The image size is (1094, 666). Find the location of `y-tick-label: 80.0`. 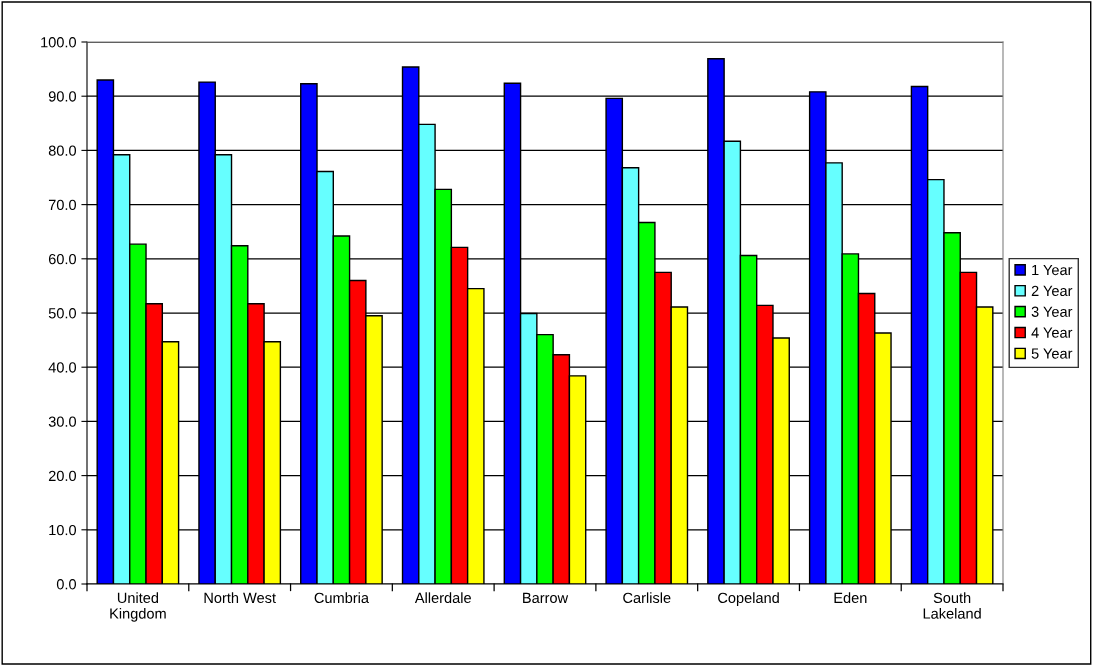

y-tick-label: 80.0 is located at coordinates (62, 150).